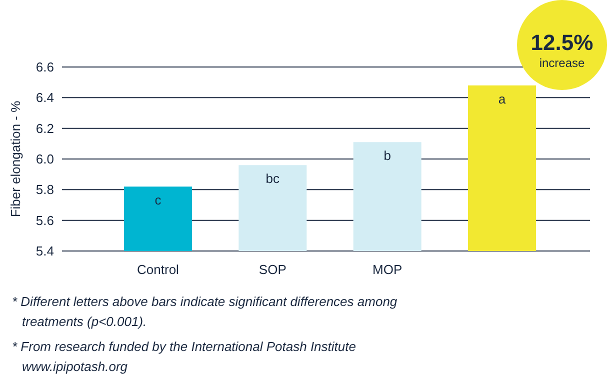 Image resolution: width=614 pixels, height=380 pixels. Describe the element at coordinates (562, 63) in the screenshot. I see `annotation: increase` at that location.